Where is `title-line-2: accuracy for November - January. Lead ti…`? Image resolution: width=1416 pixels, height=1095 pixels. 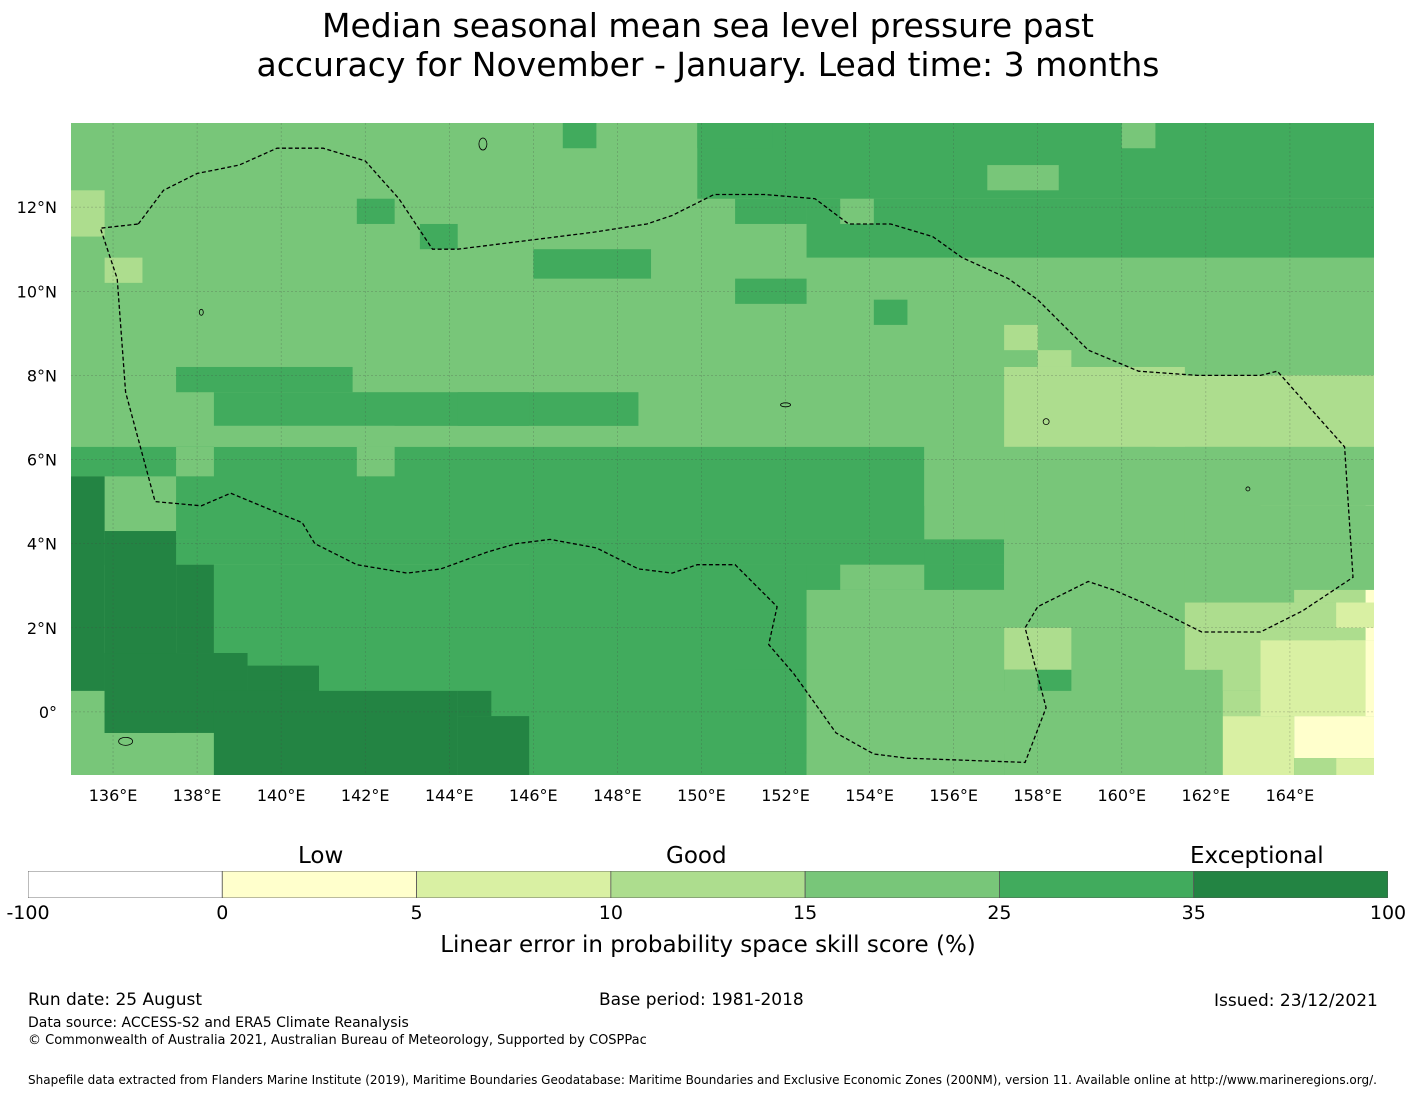
title-line-2: accuracy for November - January. Lead ti… is located at coordinates (708, 64).